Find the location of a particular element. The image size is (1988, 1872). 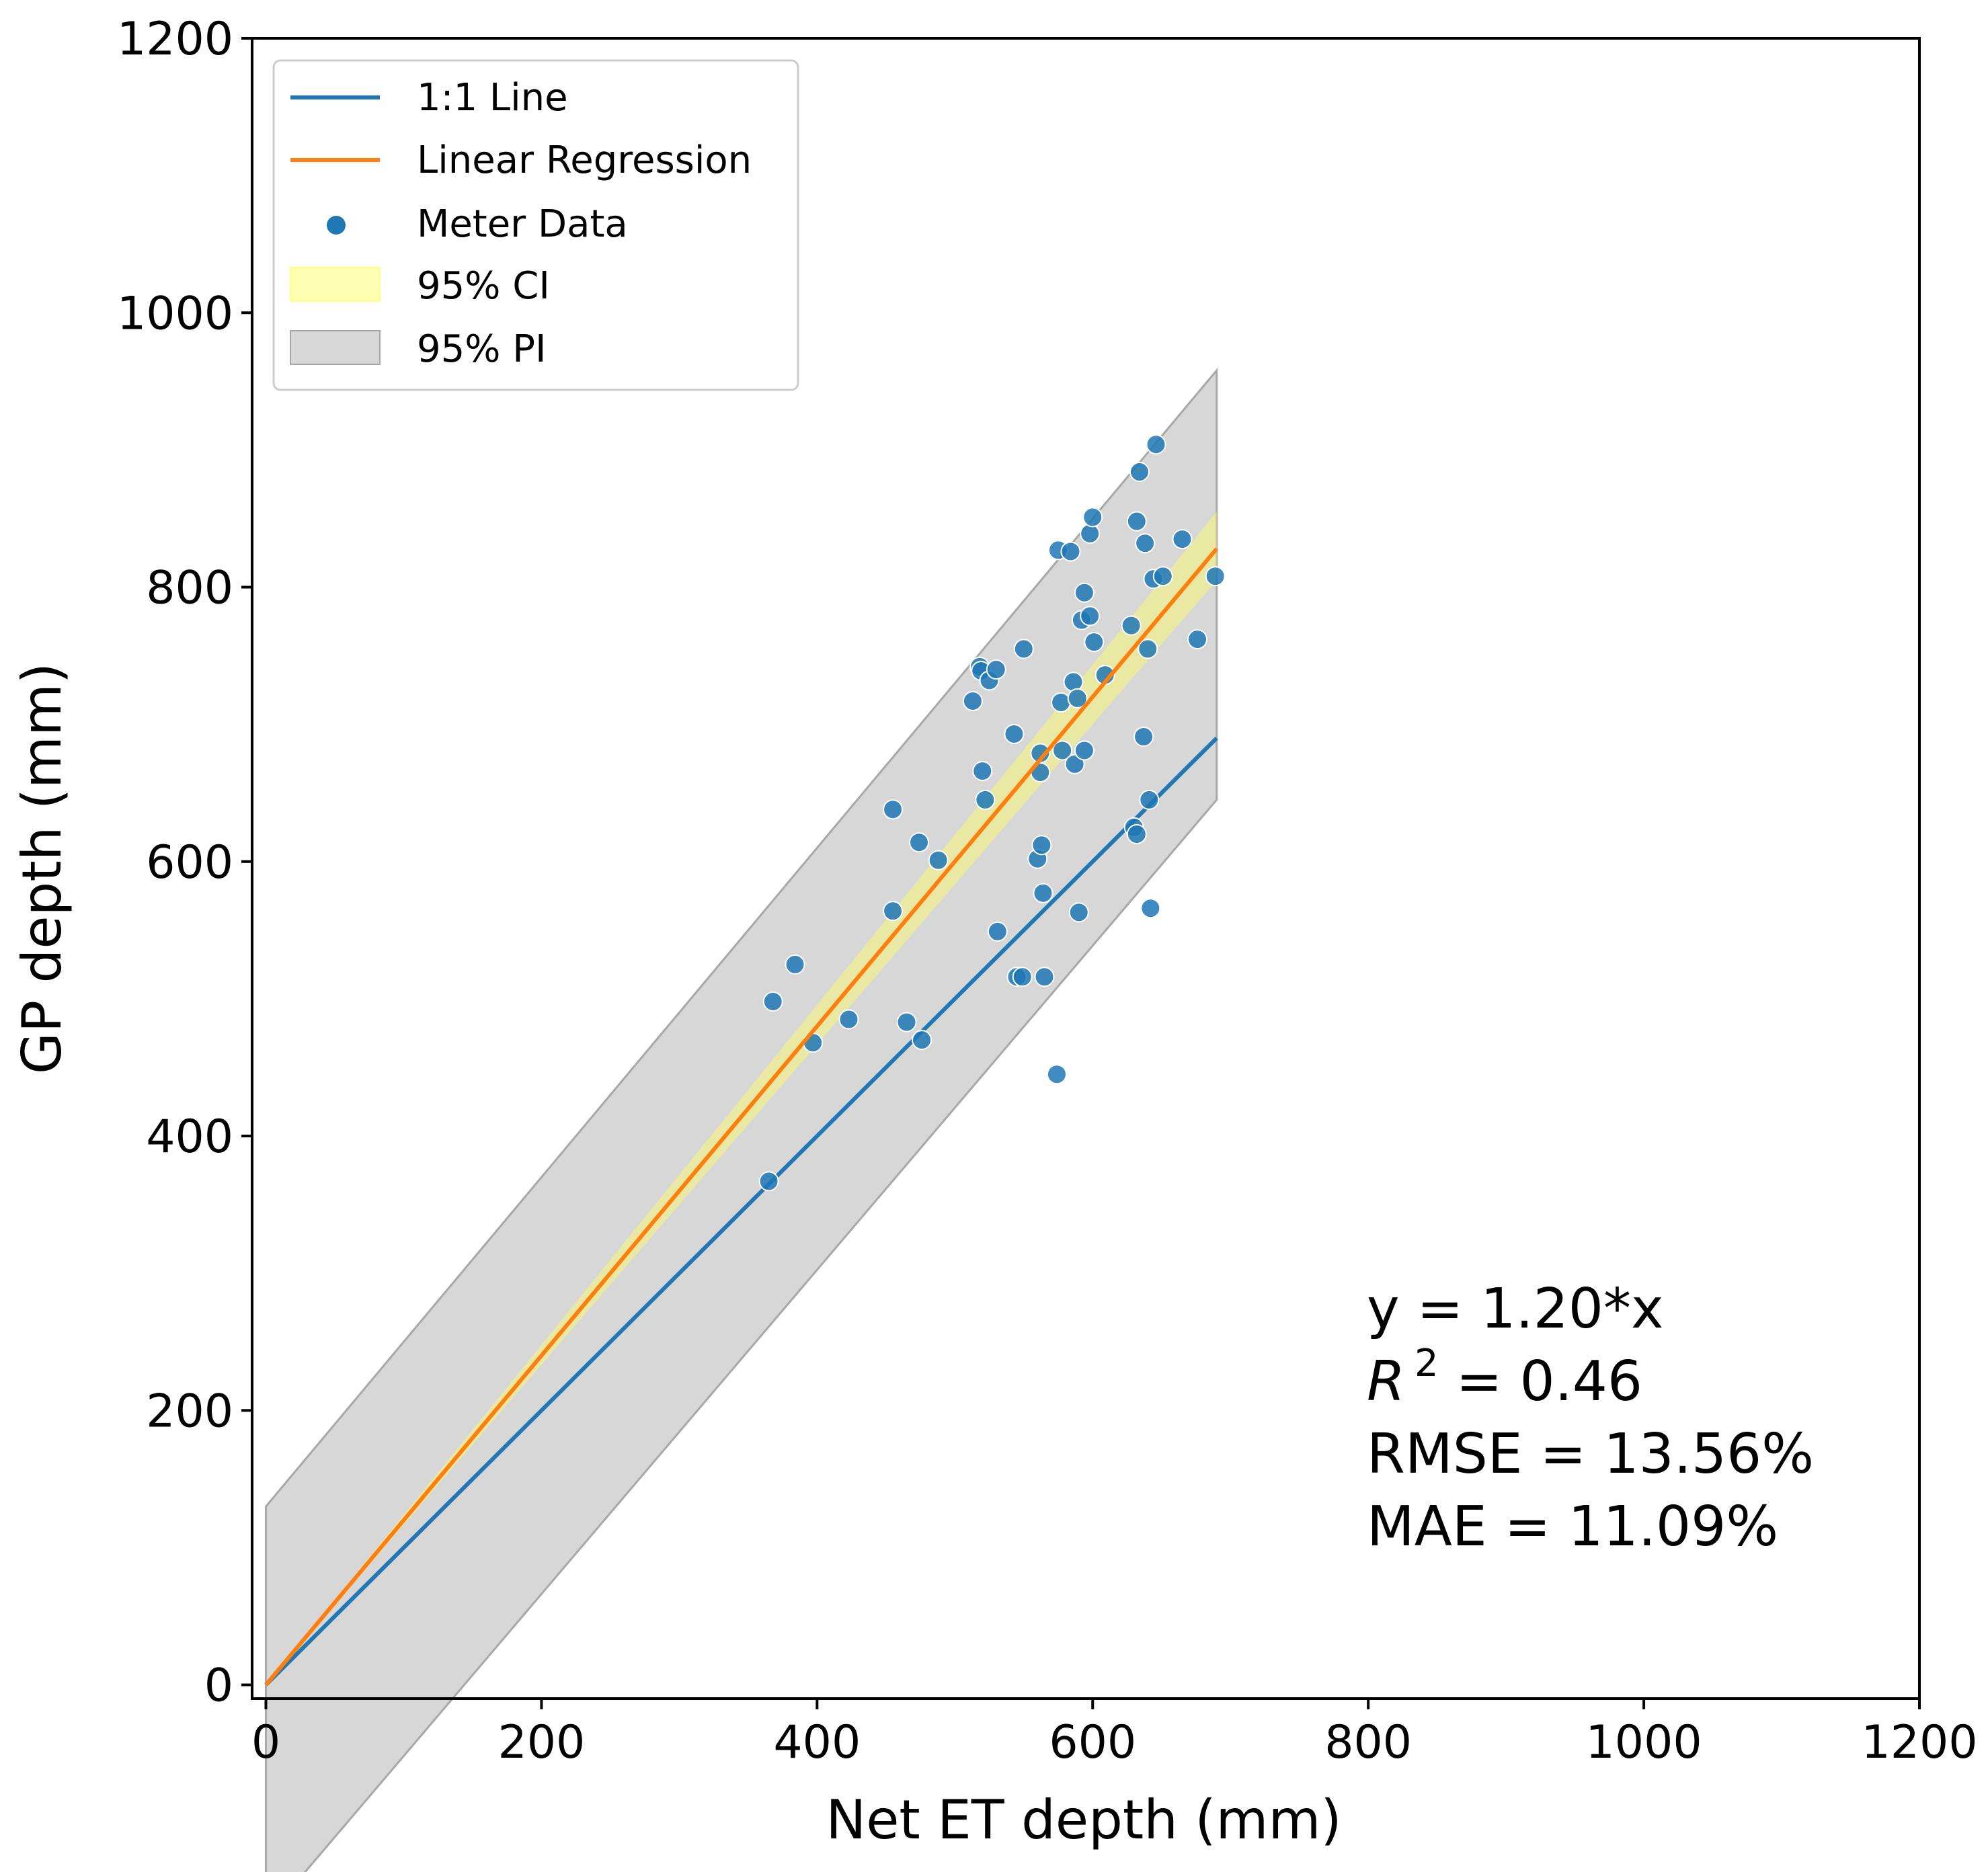

legend-label-meter: Meter Data is located at coordinates (522, 224).